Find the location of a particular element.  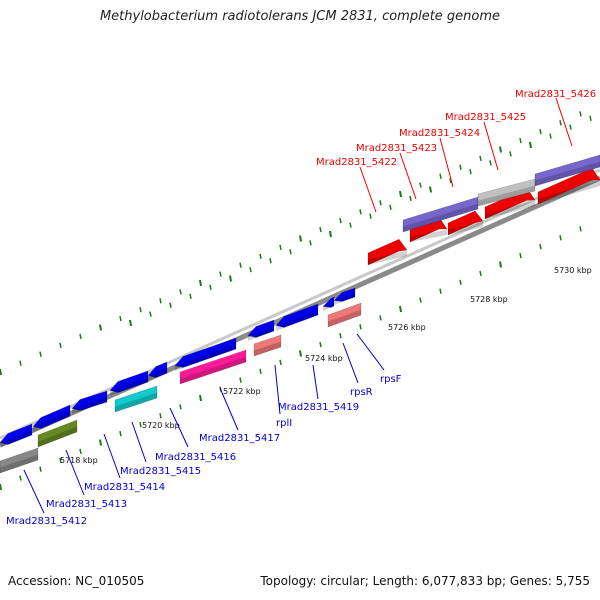

scale-label: 5720 kbp is located at coordinates (161, 425).